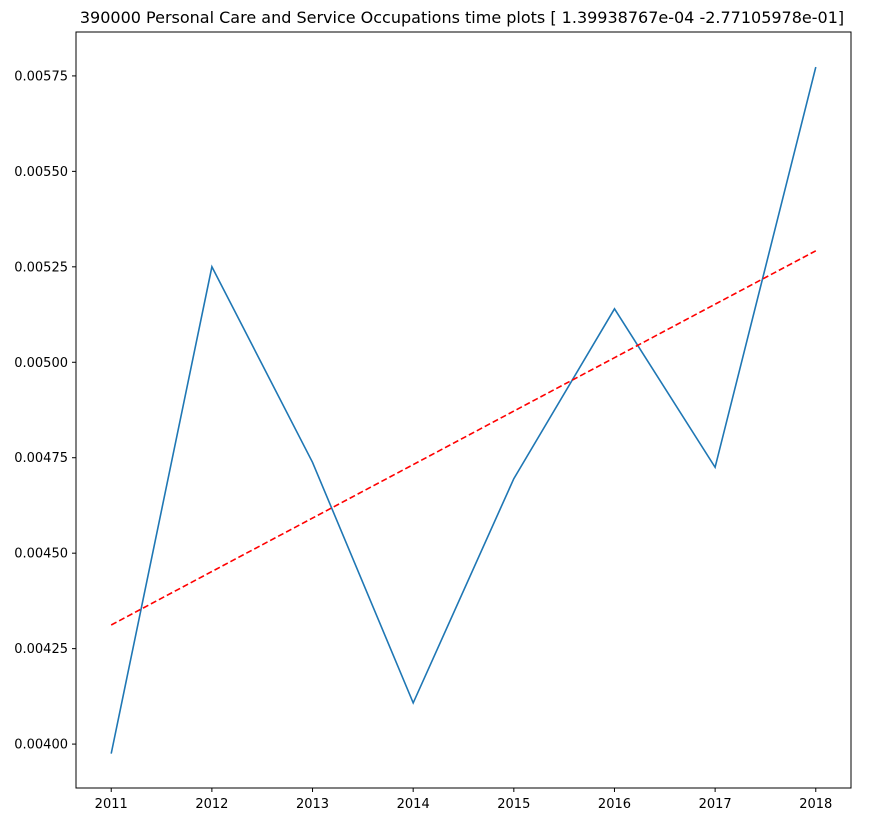 Image resolution: width=869 pixels, height=821 pixels. Describe the element at coordinates (41, 363) in the screenshot. I see `y-tick-label: 0.00500` at that location.